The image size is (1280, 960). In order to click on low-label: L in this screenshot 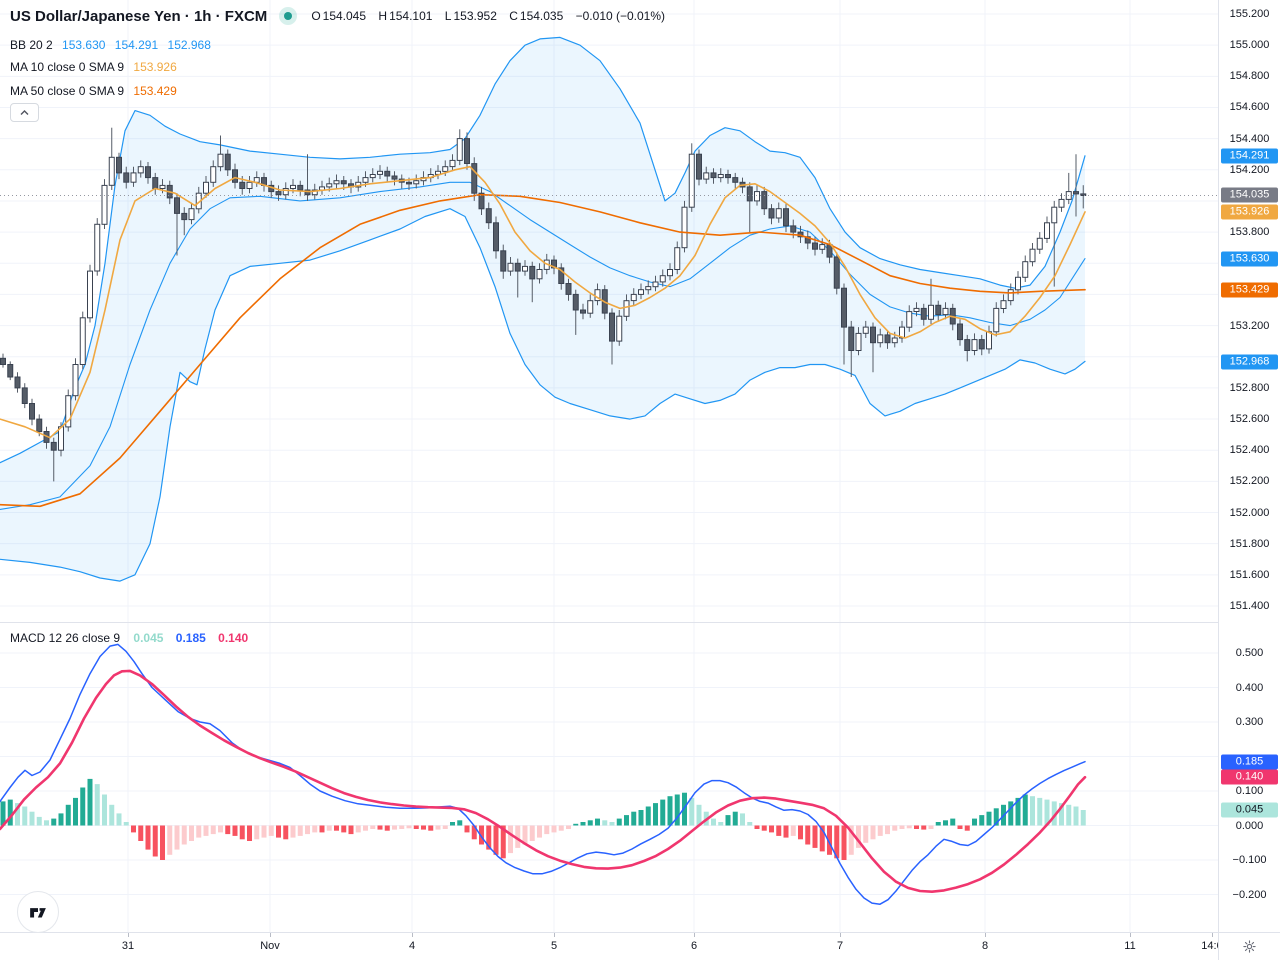, I will do `click(448, 16)`.